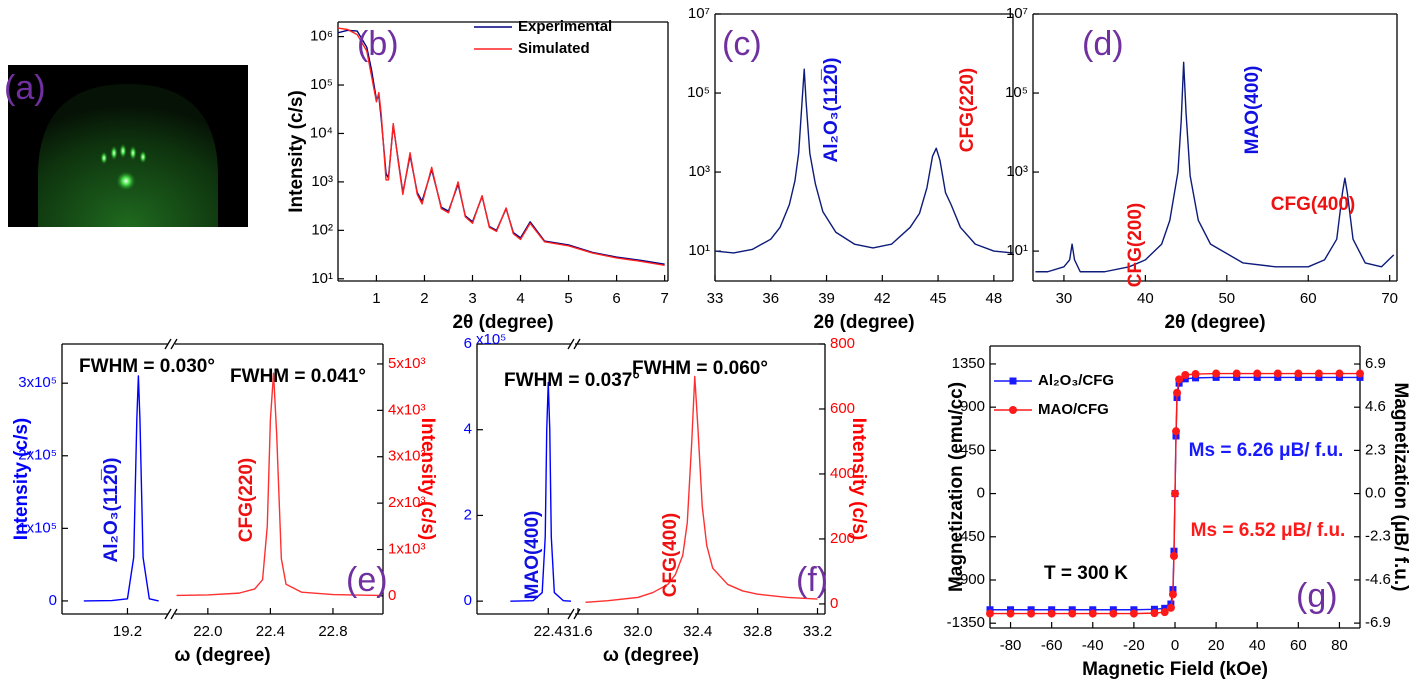  I want to click on x-tick-label: 33.2, so click(817, 631).